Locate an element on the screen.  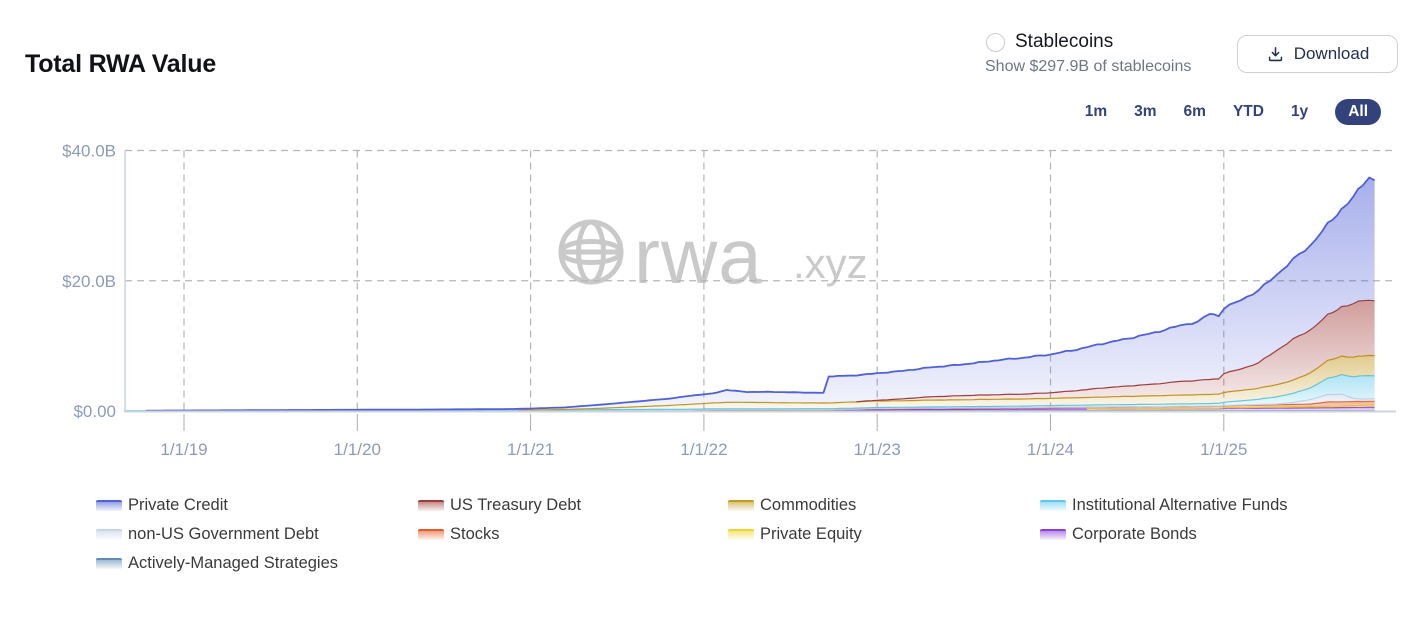
download-label: Download is located at coordinates (1331, 53).